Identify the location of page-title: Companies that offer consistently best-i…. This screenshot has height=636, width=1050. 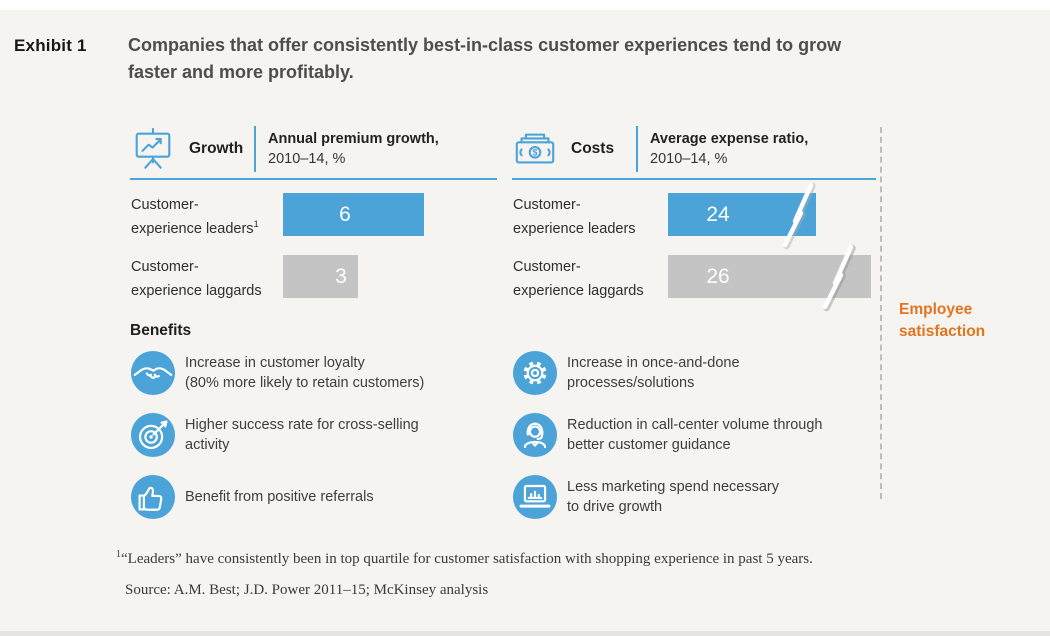
(558, 59).